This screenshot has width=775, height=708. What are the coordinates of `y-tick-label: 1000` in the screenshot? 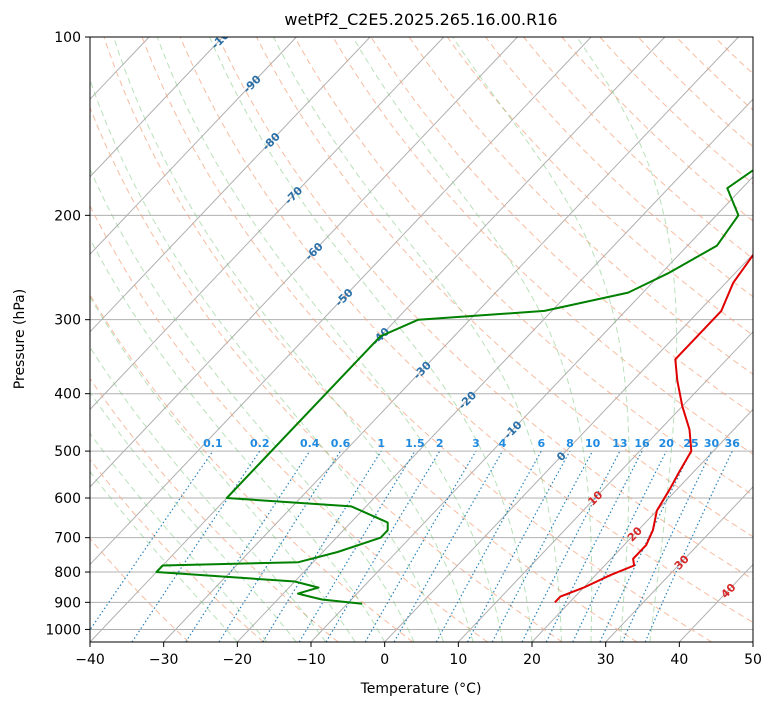 It's located at (63, 630).